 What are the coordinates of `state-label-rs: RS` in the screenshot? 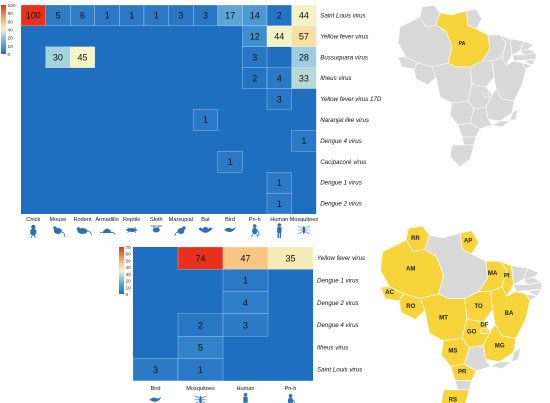 It's located at (453, 400).